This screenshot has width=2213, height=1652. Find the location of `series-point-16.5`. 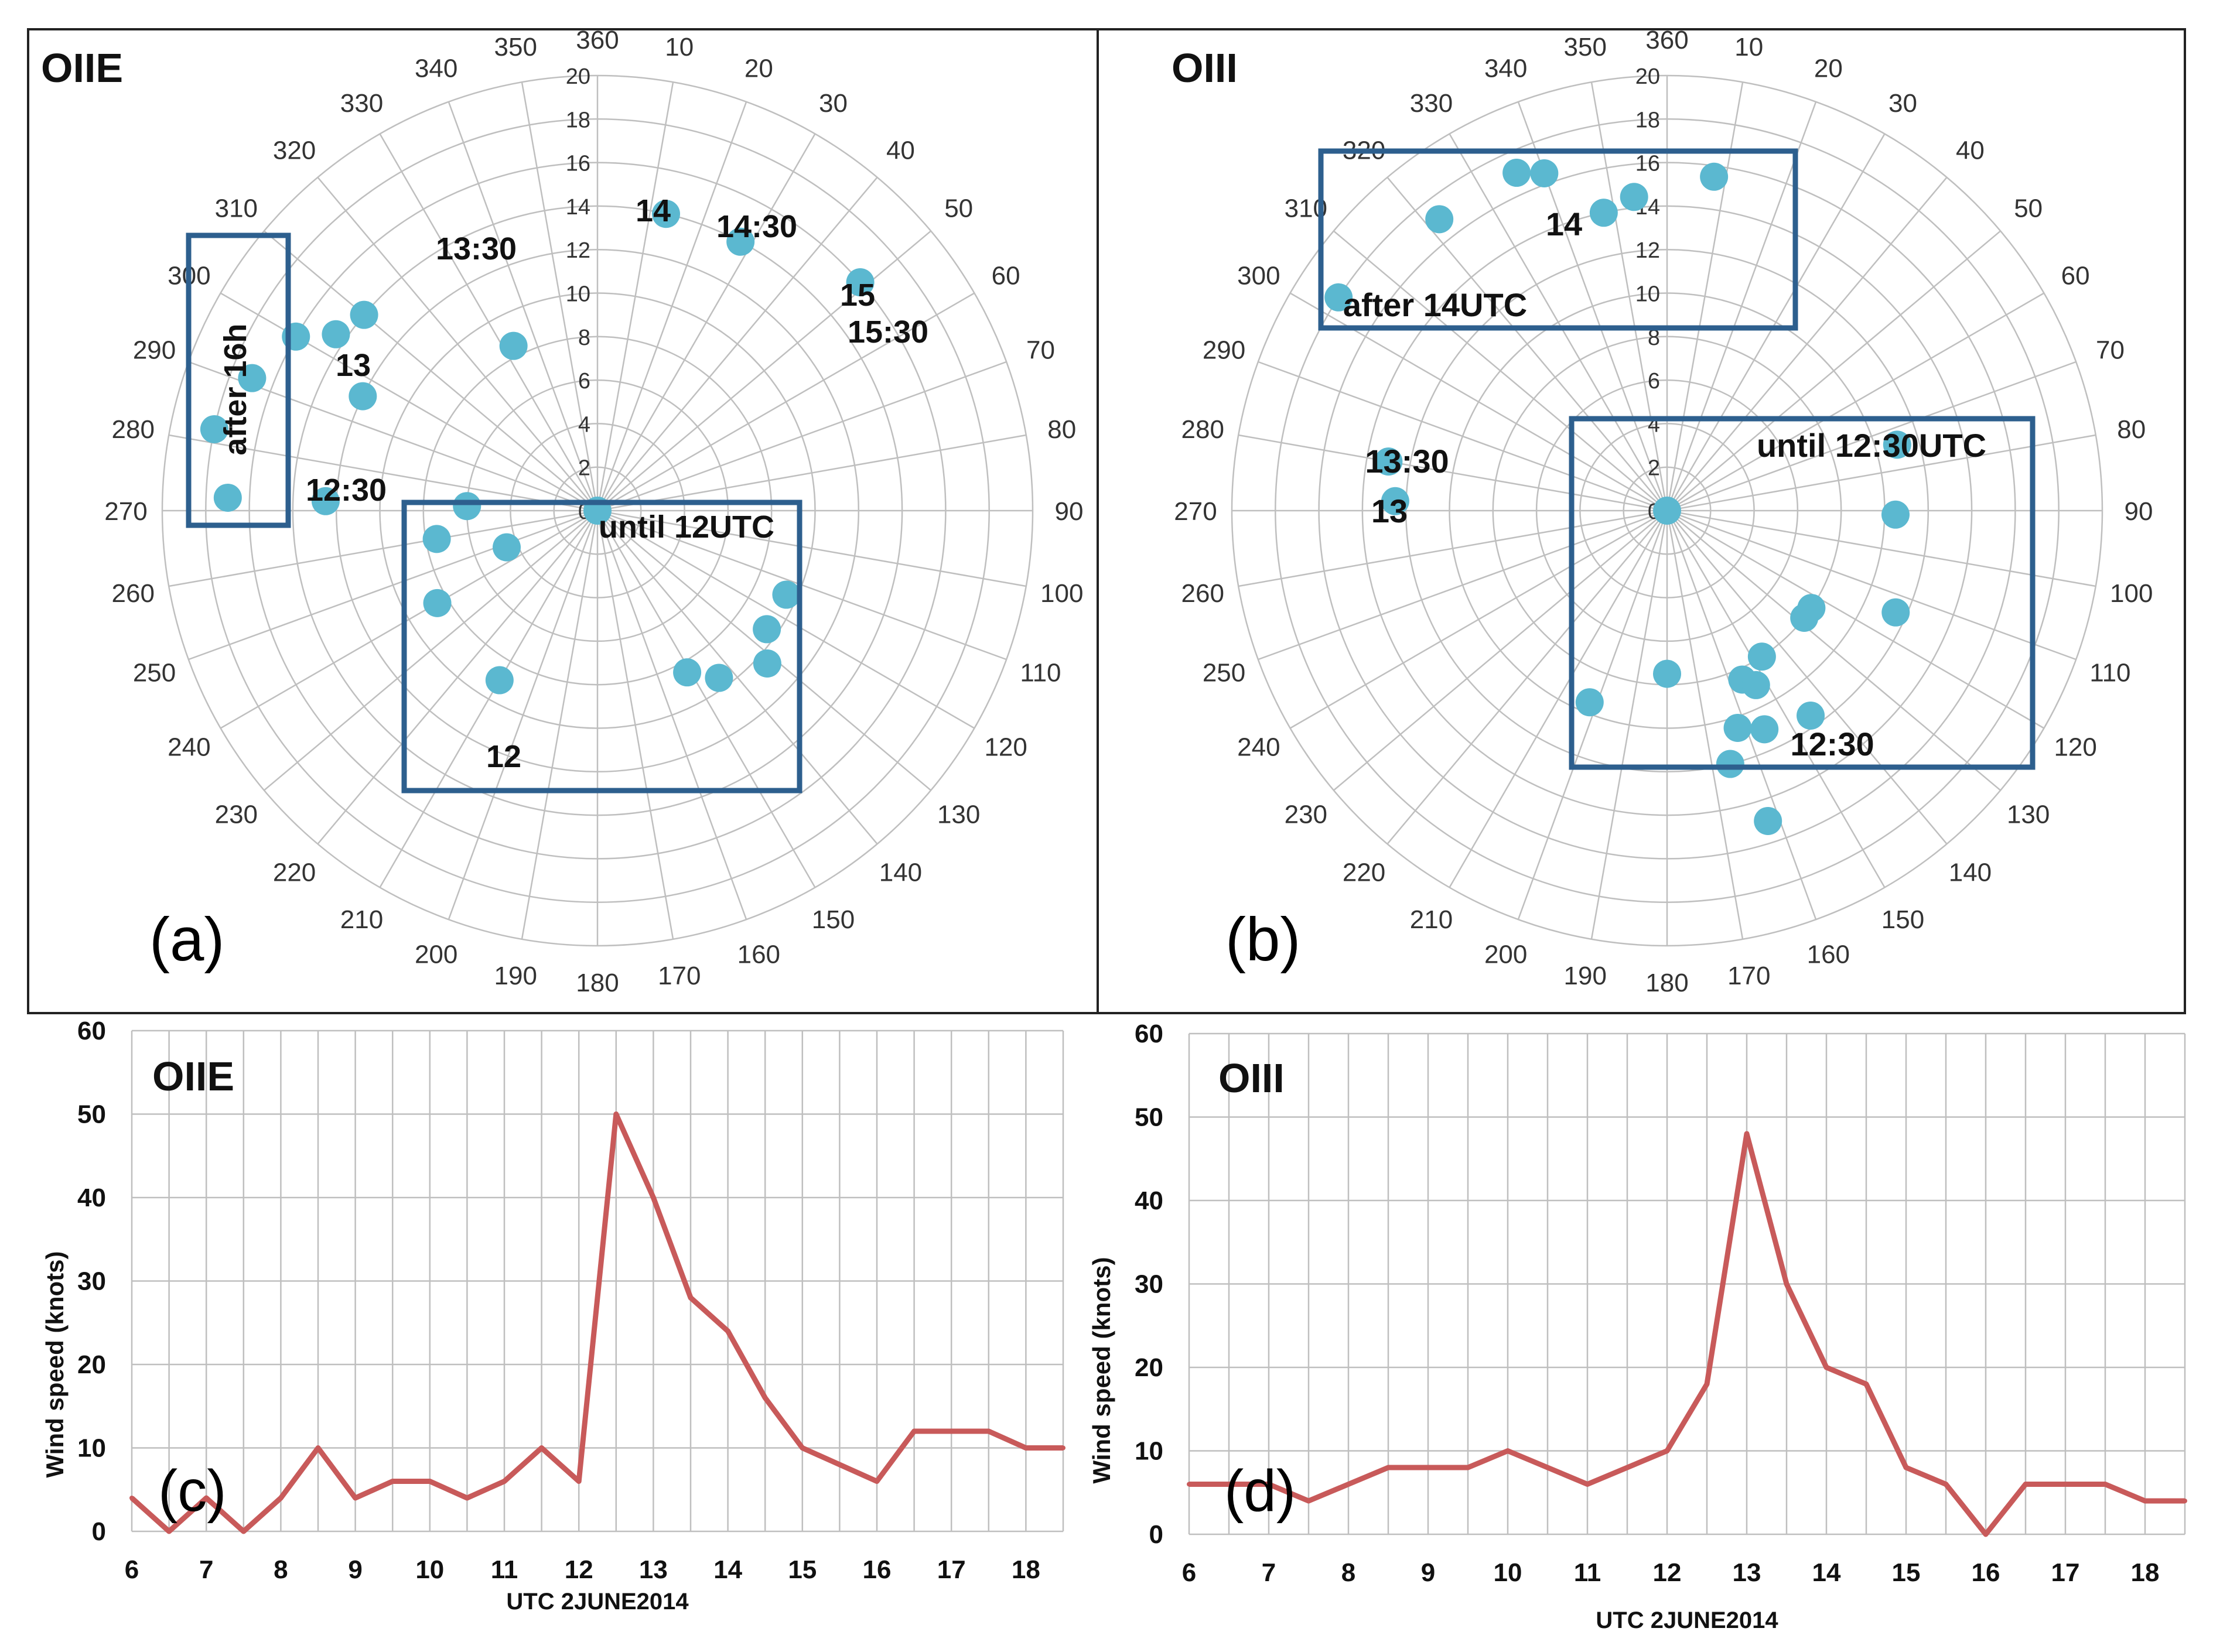

series-point-16.5 is located at coordinates (2025, 1484).